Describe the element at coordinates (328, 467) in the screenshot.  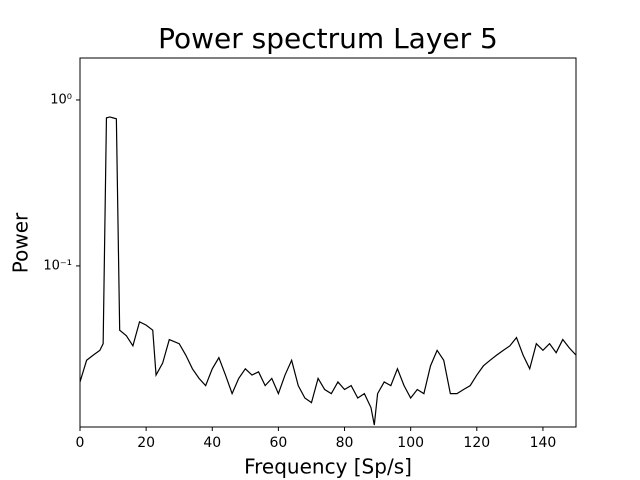
I see `x-axis-label: Frequency [Sp/s]` at that location.